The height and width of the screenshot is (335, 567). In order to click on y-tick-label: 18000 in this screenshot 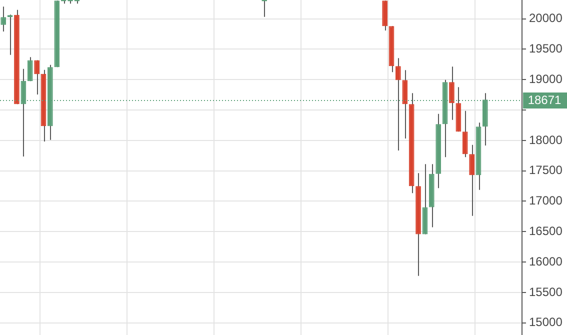, I will do `click(546, 139)`.